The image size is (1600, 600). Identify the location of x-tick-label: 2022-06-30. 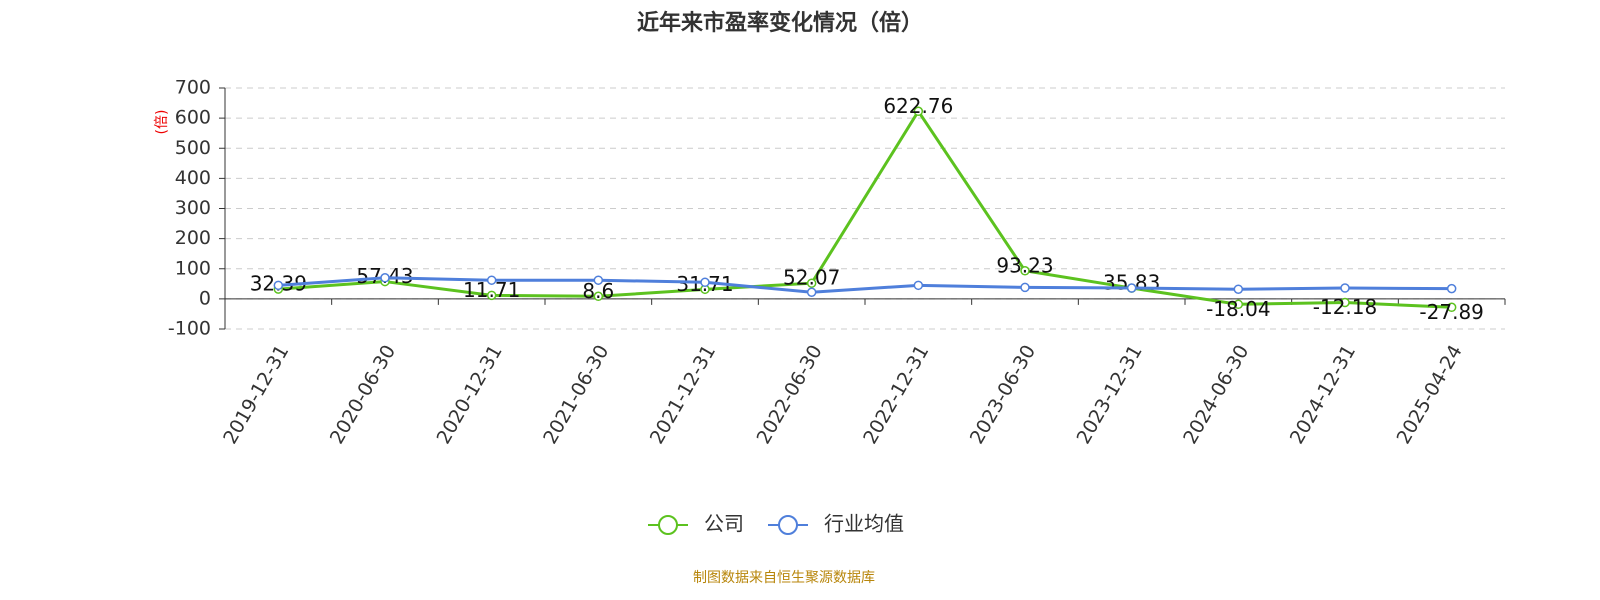
(789, 394).